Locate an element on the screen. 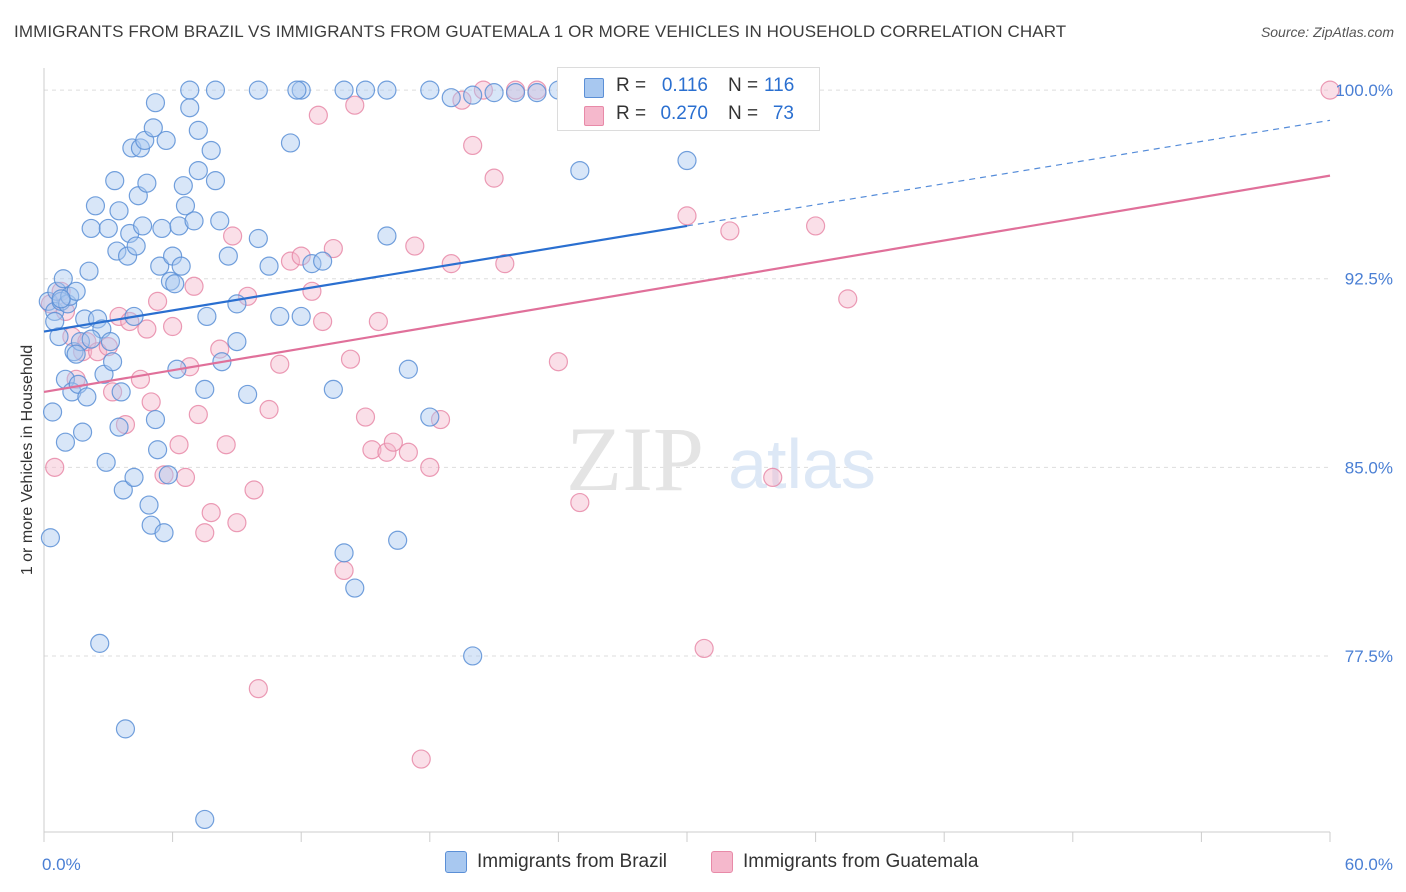  legend-item-guatemala: Immigrants from Guatemala is located at coordinates (844, 862).